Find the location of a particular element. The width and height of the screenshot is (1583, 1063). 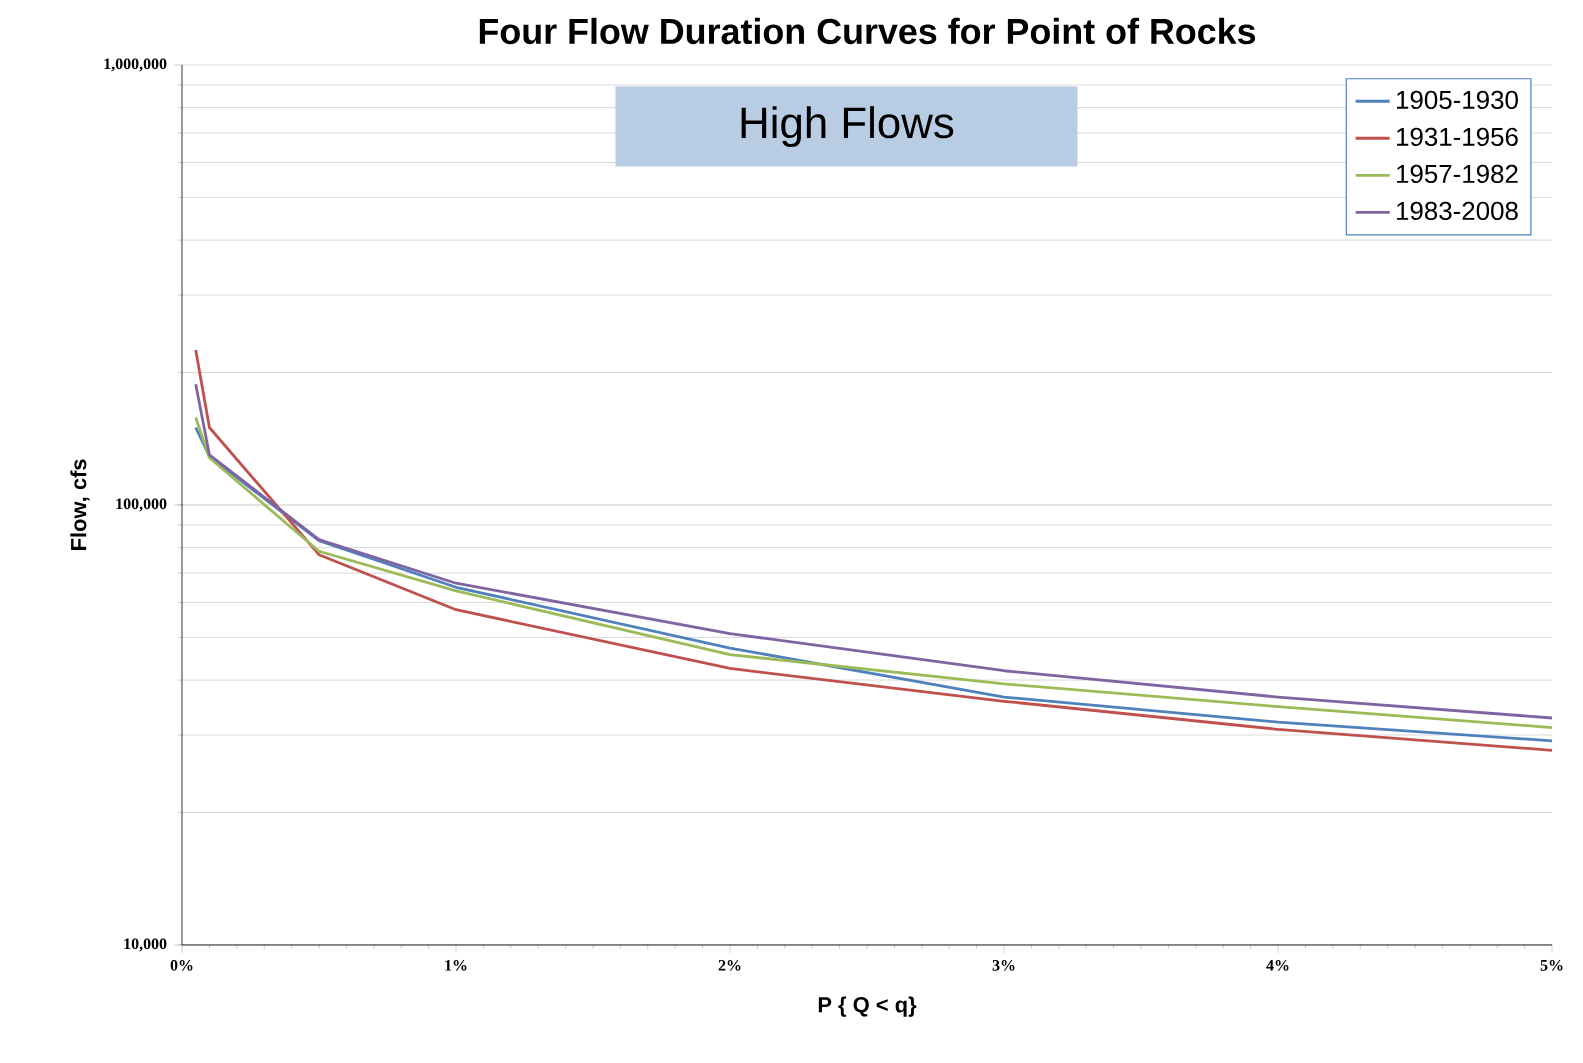

legend-label: 1983-2008 is located at coordinates (1457, 211).